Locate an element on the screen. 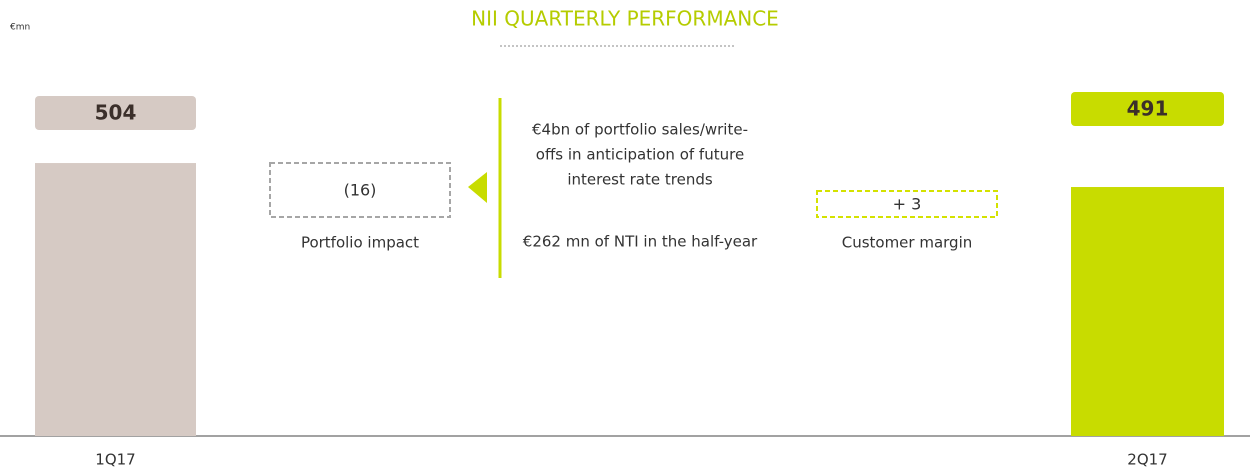 Image resolution: width=1250 pixels, height=469 pixels. value-label: 491 is located at coordinates (1148, 109).